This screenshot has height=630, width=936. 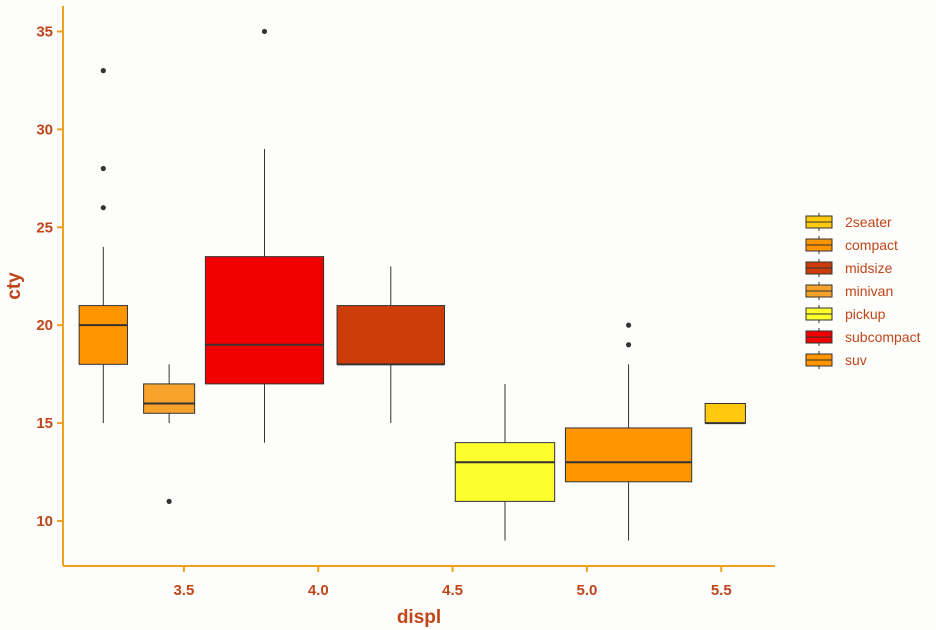 I want to click on legend-item-subcompact: subcompact, so click(x=863, y=337).